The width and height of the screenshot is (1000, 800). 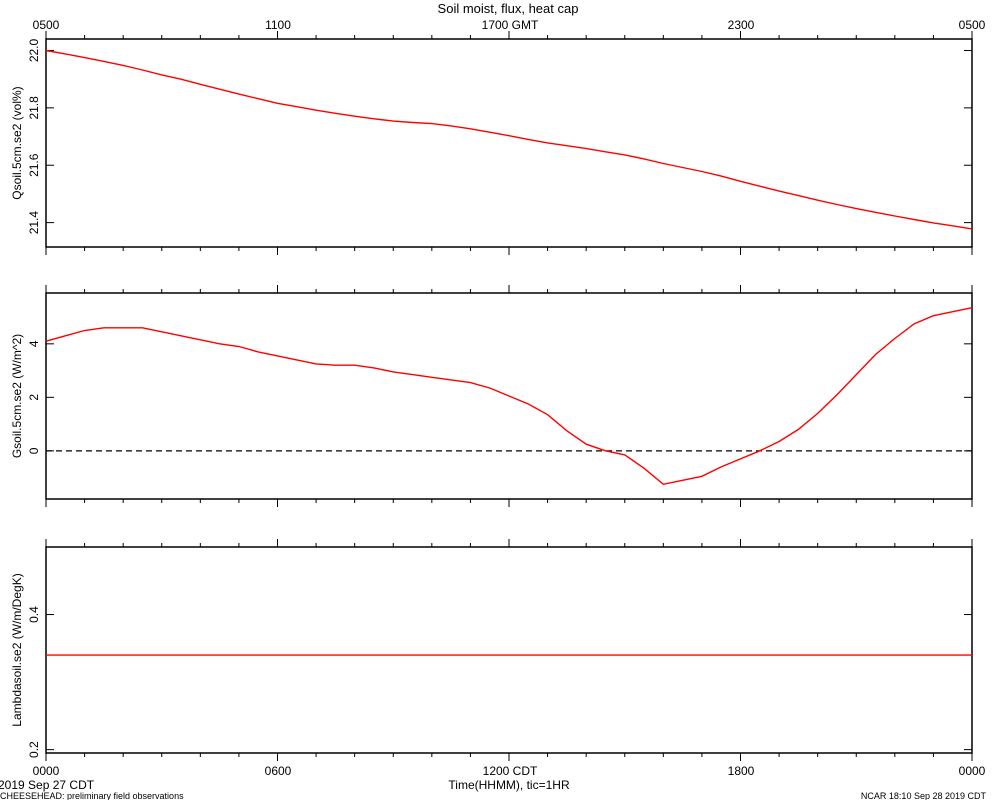 I want to click on y-tick-label: 21.6, so click(x=34, y=165).